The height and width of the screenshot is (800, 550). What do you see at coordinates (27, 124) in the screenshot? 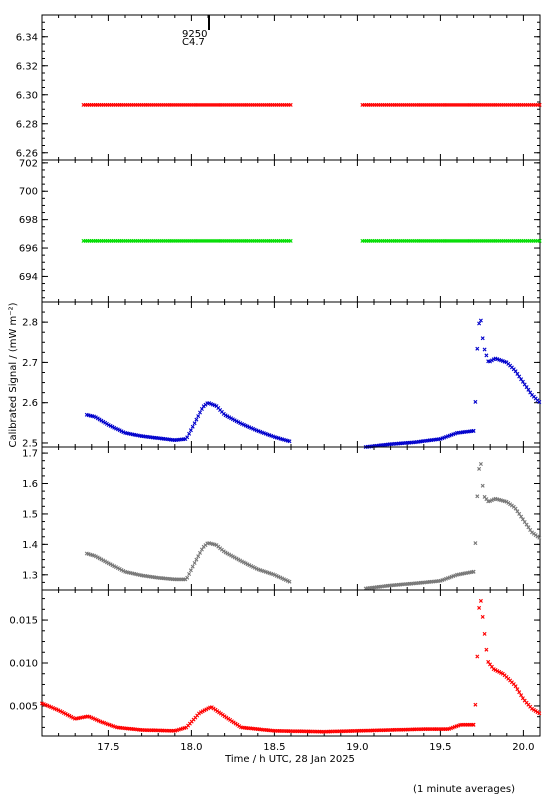
I see `y-tick-label: 6.28` at bounding box center [27, 124].